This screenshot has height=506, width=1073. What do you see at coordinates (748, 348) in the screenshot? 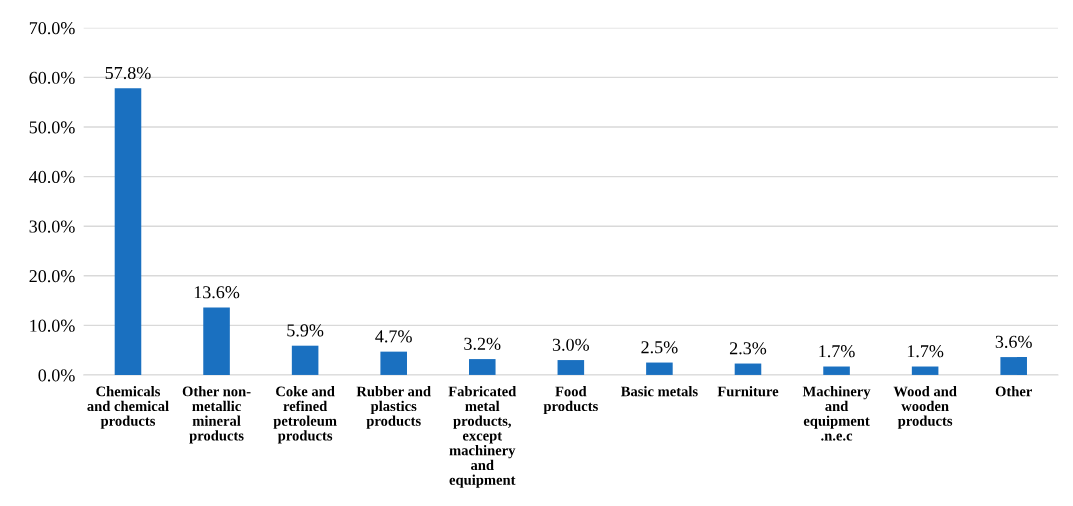
I see `data-label: 2.3%` at bounding box center [748, 348].